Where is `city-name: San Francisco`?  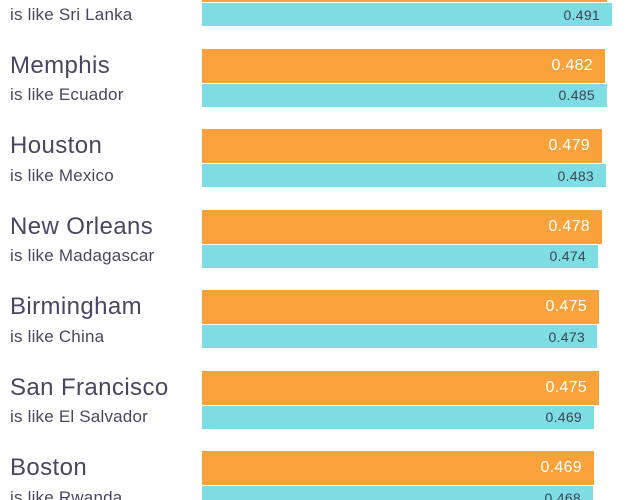 city-name: San Francisco is located at coordinates (89, 387).